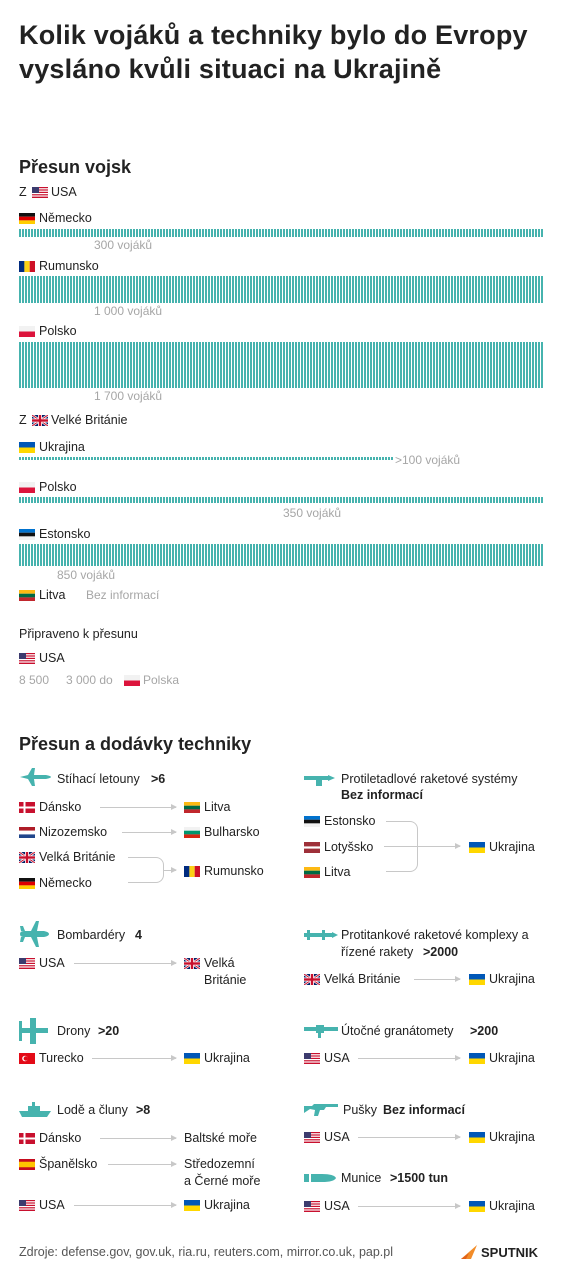 The image size is (563, 1280). Describe the element at coordinates (27, 218) in the screenshot. I see `germany-flag-icon` at that location.